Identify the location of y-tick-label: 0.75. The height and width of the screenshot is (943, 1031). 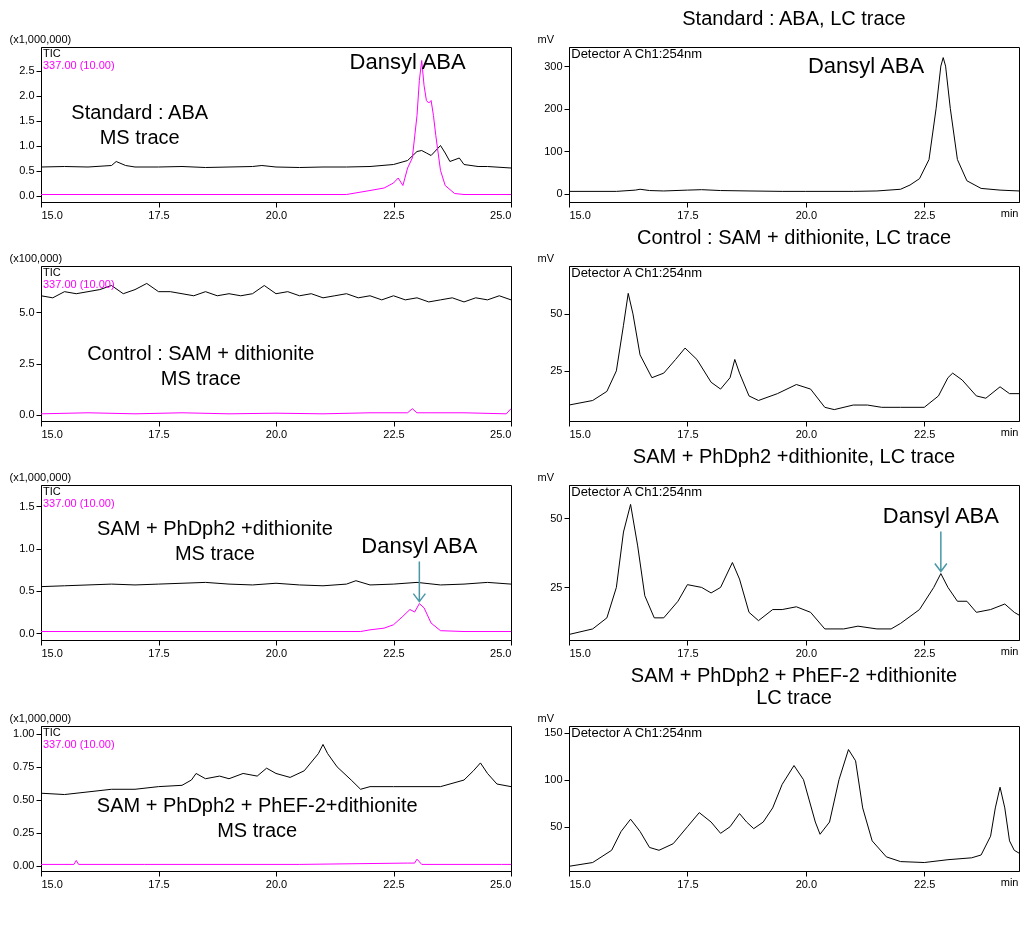
(24, 766).